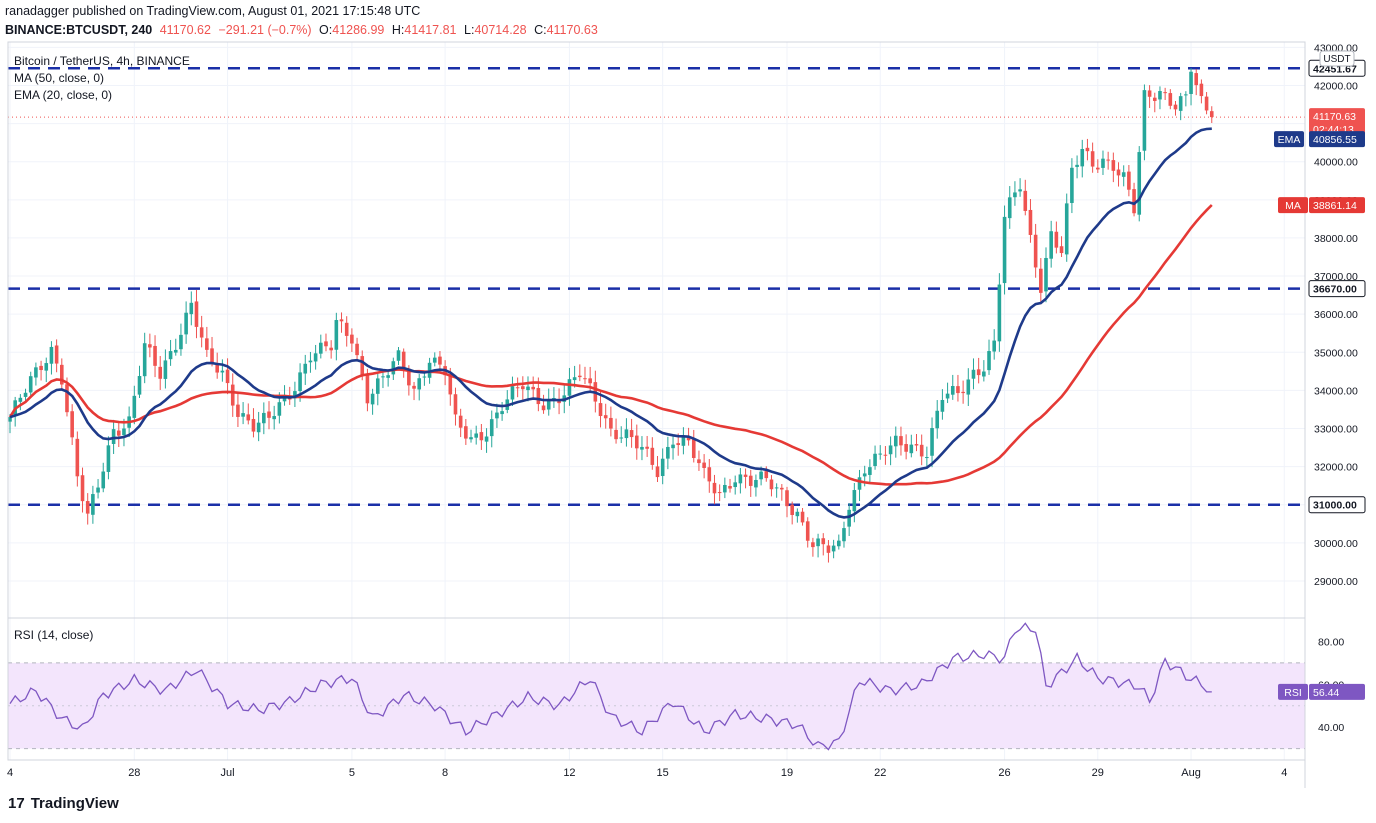 This screenshot has height=823, width=1376. Describe the element at coordinates (1293, 693) in the screenshot. I see `rsi-name-chip-label: RSI` at that location.